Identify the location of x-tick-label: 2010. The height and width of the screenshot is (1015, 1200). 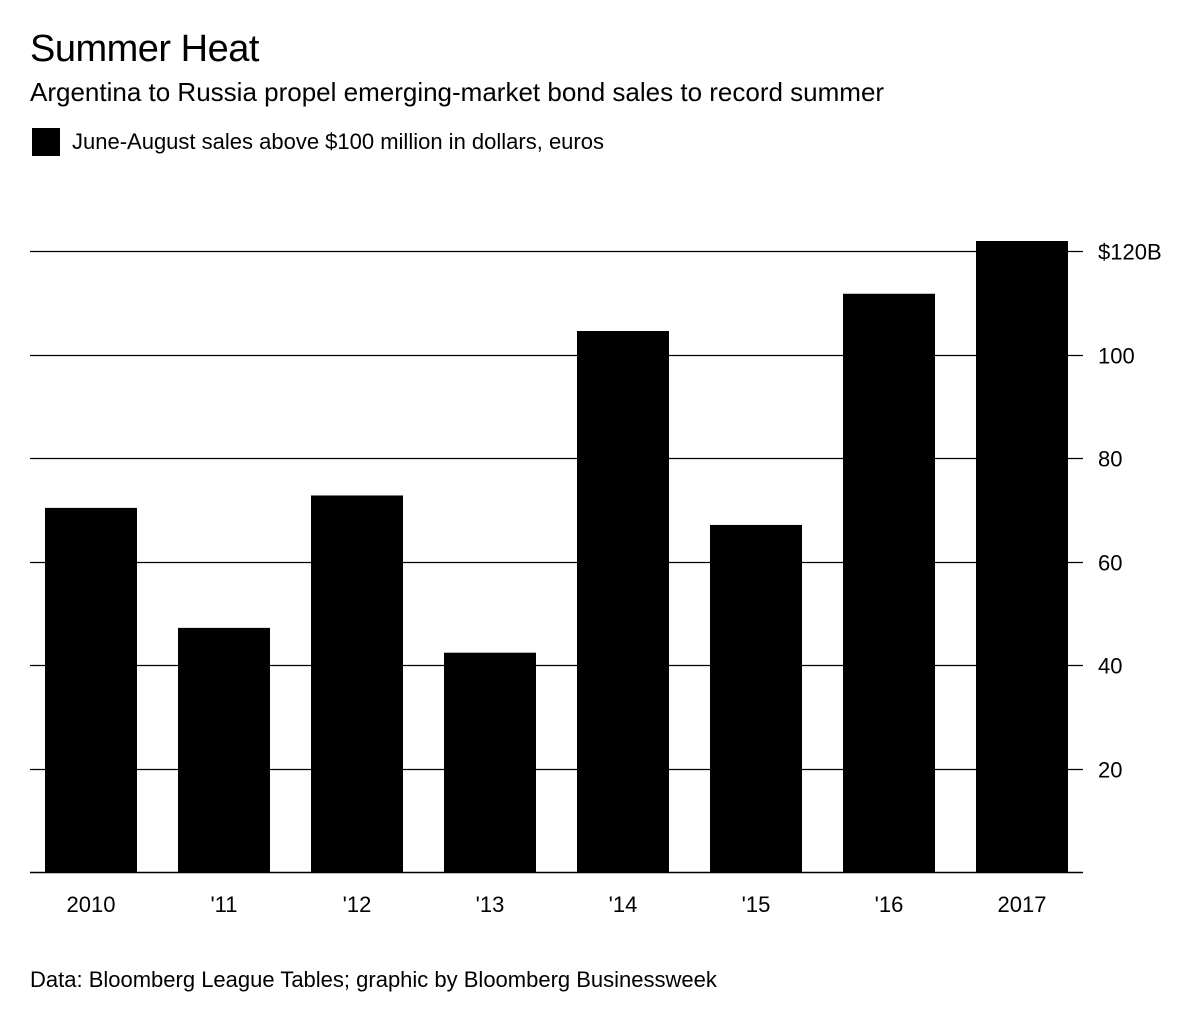
(91, 904).